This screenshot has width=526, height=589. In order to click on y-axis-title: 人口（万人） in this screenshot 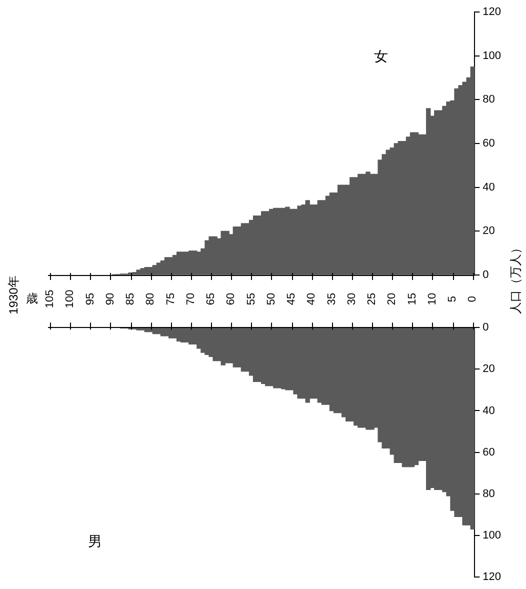, I will do `click(515, 278)`.